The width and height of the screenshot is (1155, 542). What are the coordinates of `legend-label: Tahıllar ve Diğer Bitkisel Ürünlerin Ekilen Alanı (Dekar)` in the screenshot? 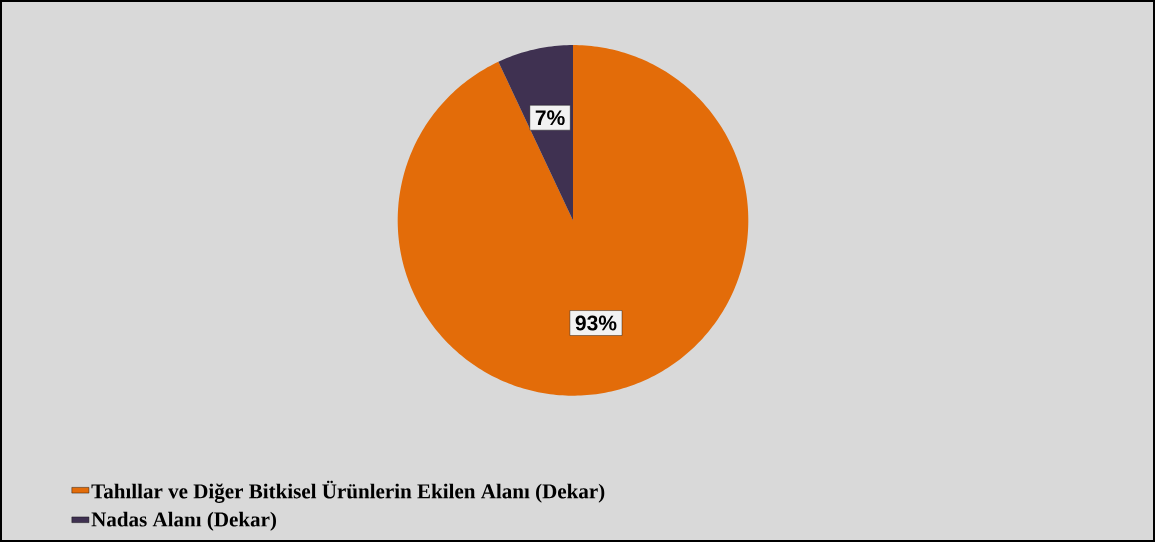 It's located at (348, 491).